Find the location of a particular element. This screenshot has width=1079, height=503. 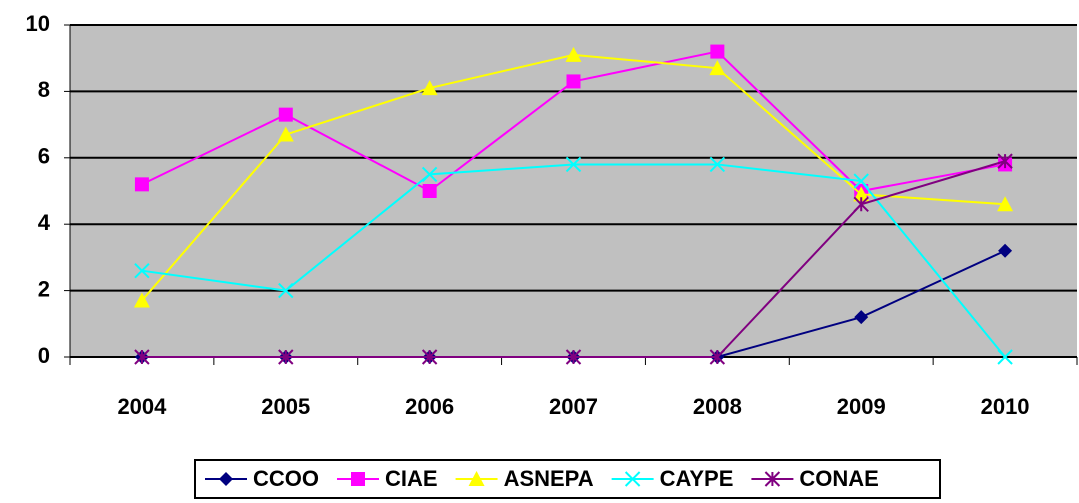

x-tick-label: 2006 is located at coordinates (429, 406).